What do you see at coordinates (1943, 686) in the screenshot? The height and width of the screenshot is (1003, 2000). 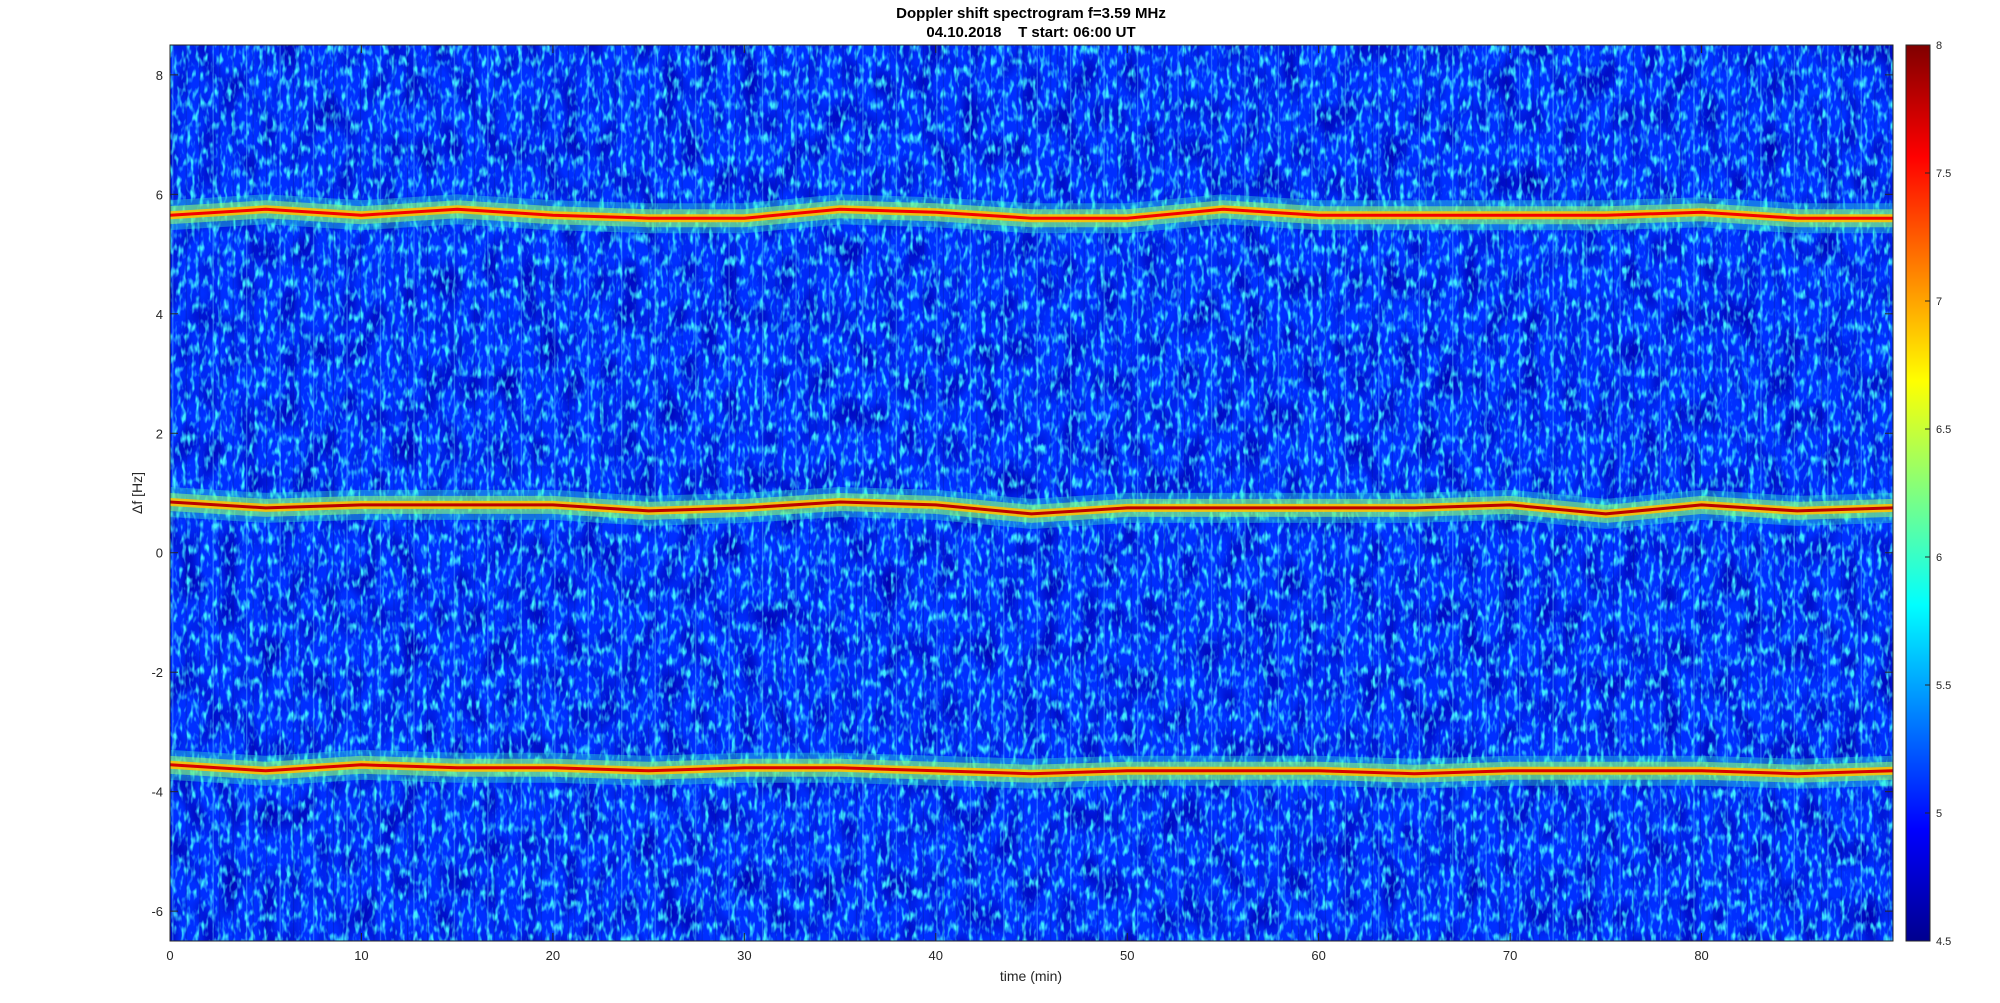 I see `colorbar-tick-label: 5.5` at bounding box center [1943, 686].